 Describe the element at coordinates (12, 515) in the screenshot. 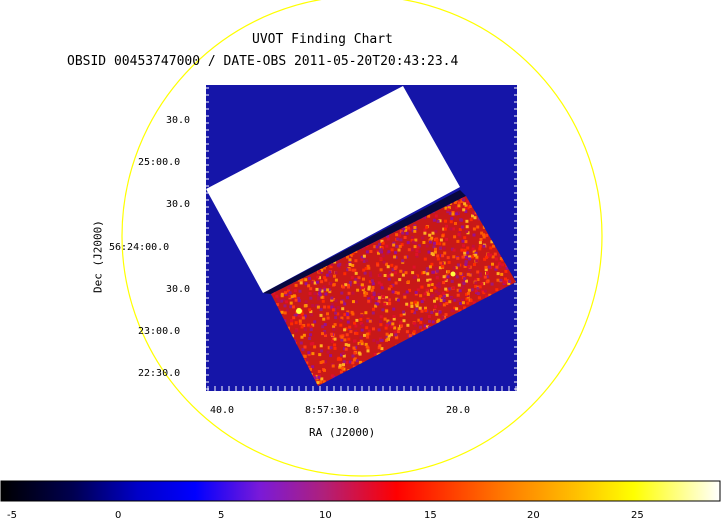

I see `colorbar-tick-label: -5` at that location.